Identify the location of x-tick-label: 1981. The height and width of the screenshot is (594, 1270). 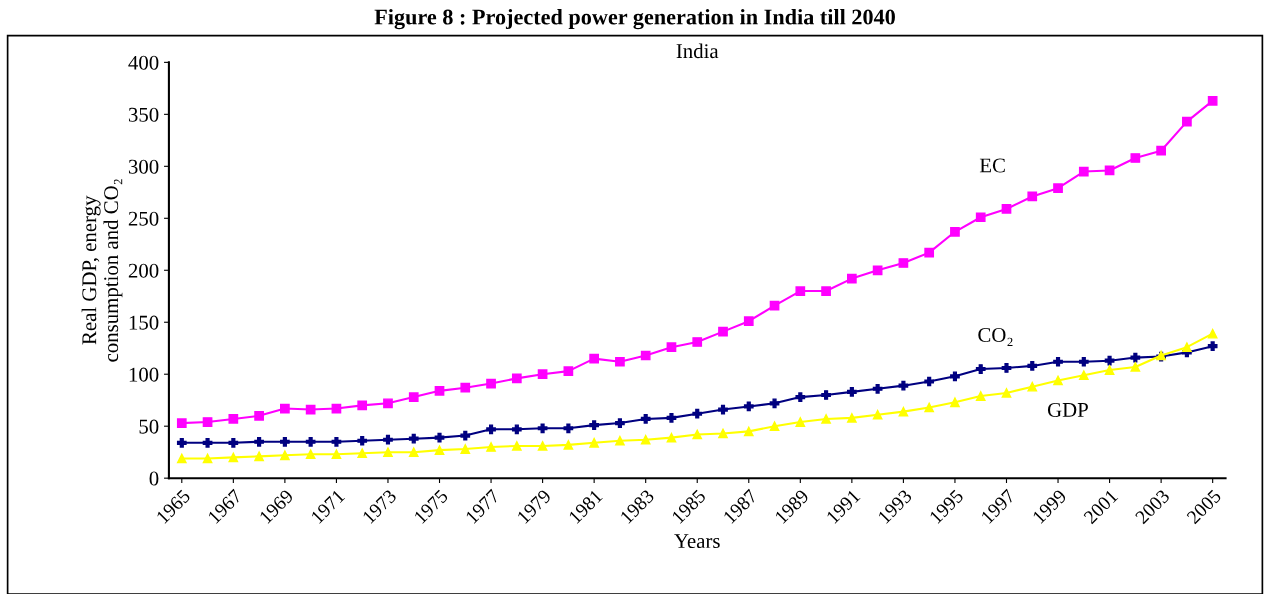
(585, 506).